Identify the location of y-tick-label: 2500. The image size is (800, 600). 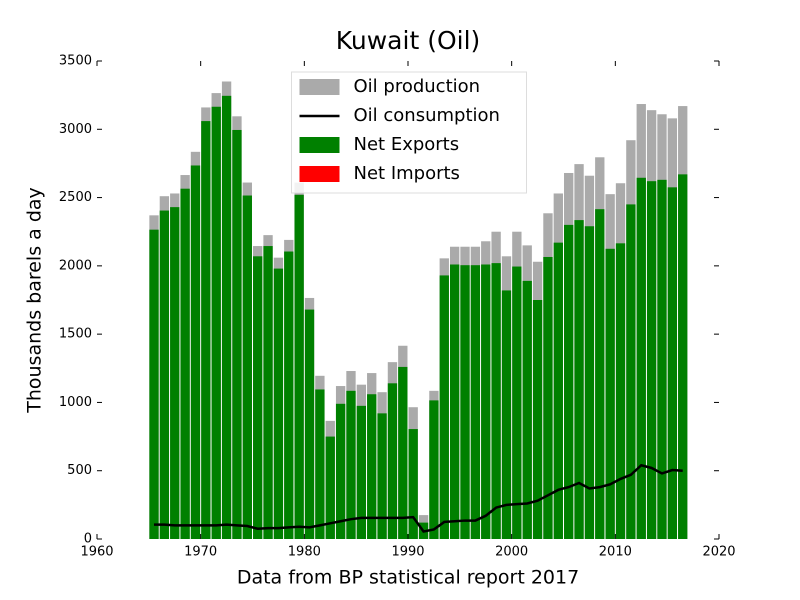
(75, 197).